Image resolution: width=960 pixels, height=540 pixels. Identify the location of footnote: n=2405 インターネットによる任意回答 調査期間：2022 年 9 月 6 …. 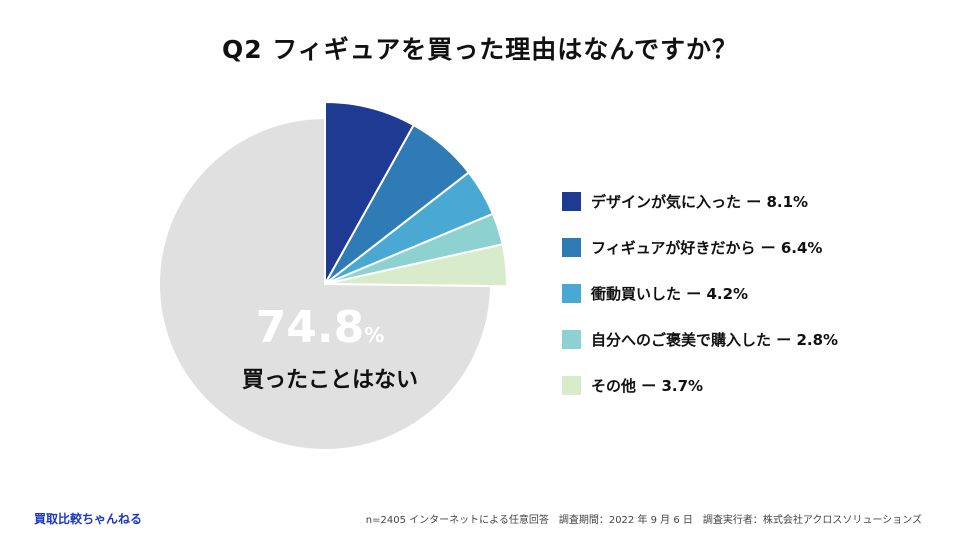
(643, 520).